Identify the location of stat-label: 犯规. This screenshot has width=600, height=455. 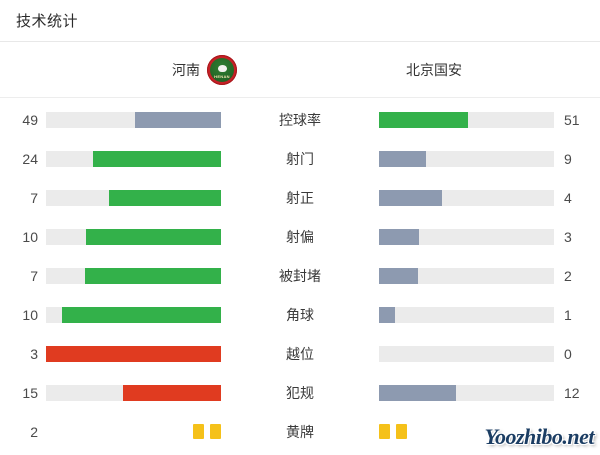
(300, 392).